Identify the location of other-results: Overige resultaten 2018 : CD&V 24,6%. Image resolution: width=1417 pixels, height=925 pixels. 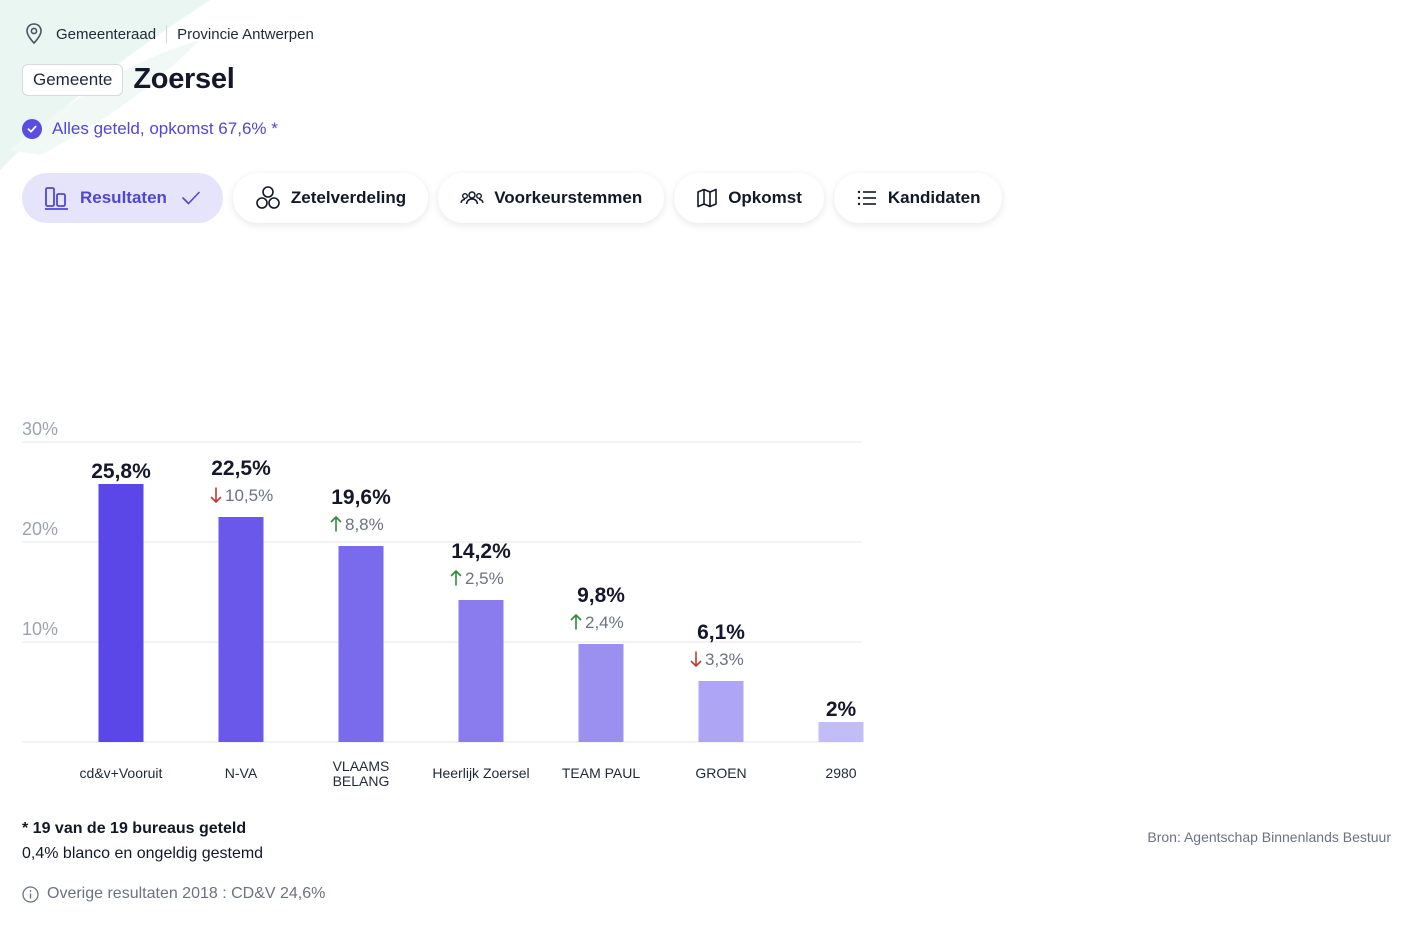
(173, 894).